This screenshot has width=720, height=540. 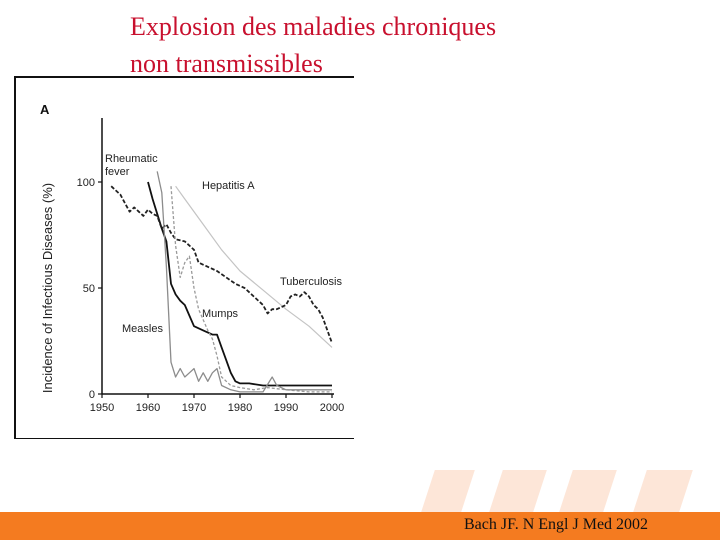 I want to click on series-label-tuberculosis: Tuberculosis, so click(x=311, y=282).